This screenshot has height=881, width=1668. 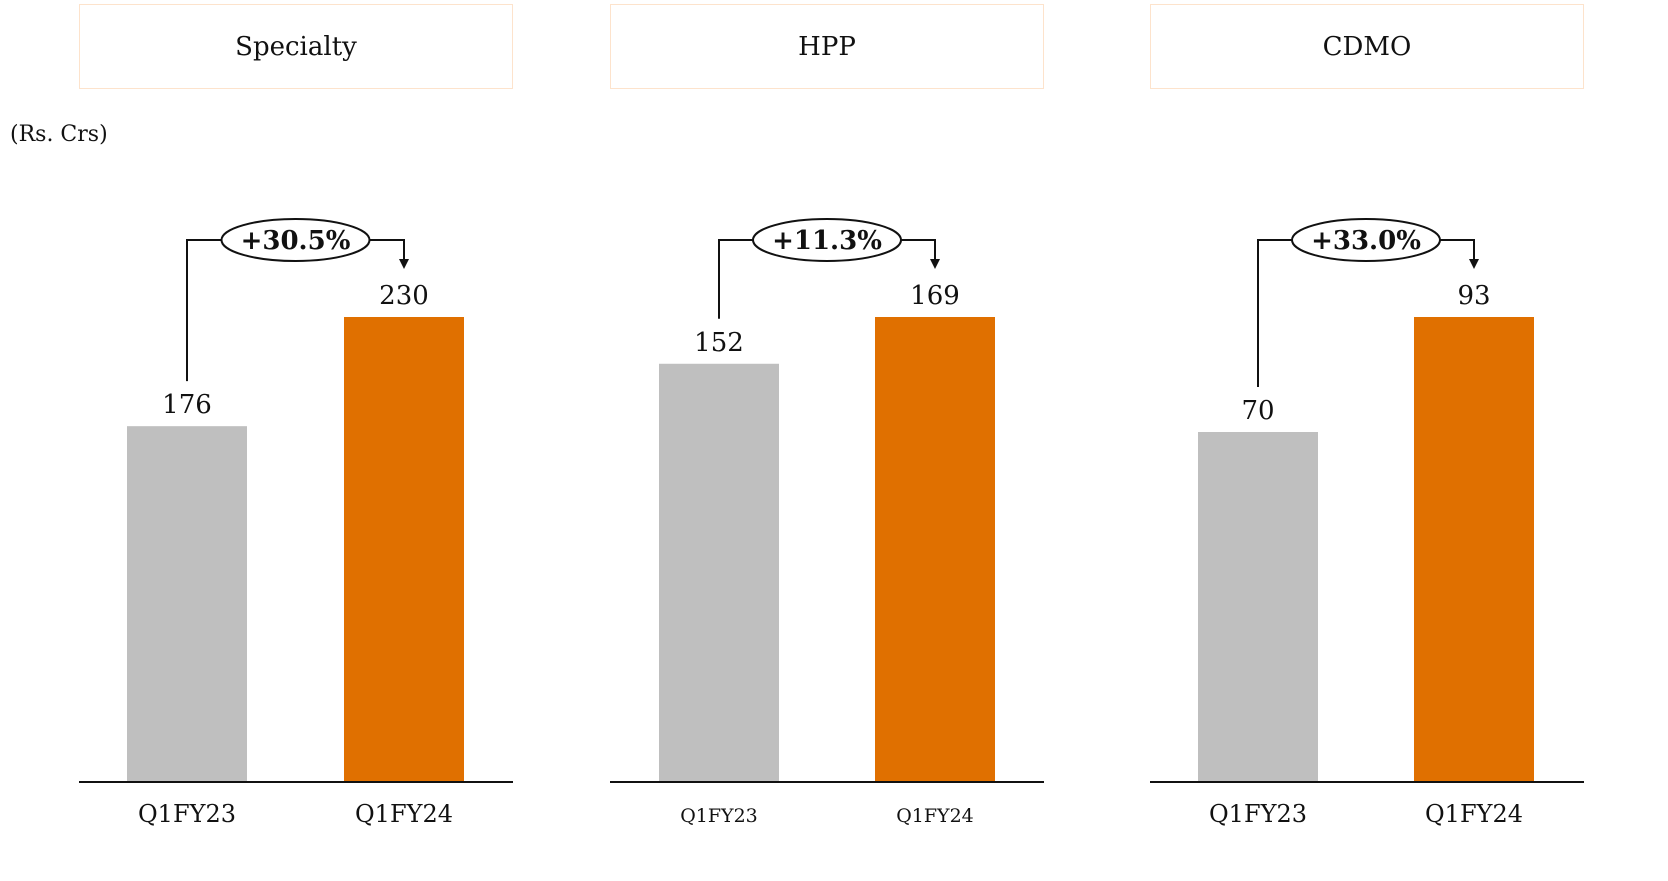 I want to click on segment-title-cdmo: CDMO, so click(x=1367, y=46).